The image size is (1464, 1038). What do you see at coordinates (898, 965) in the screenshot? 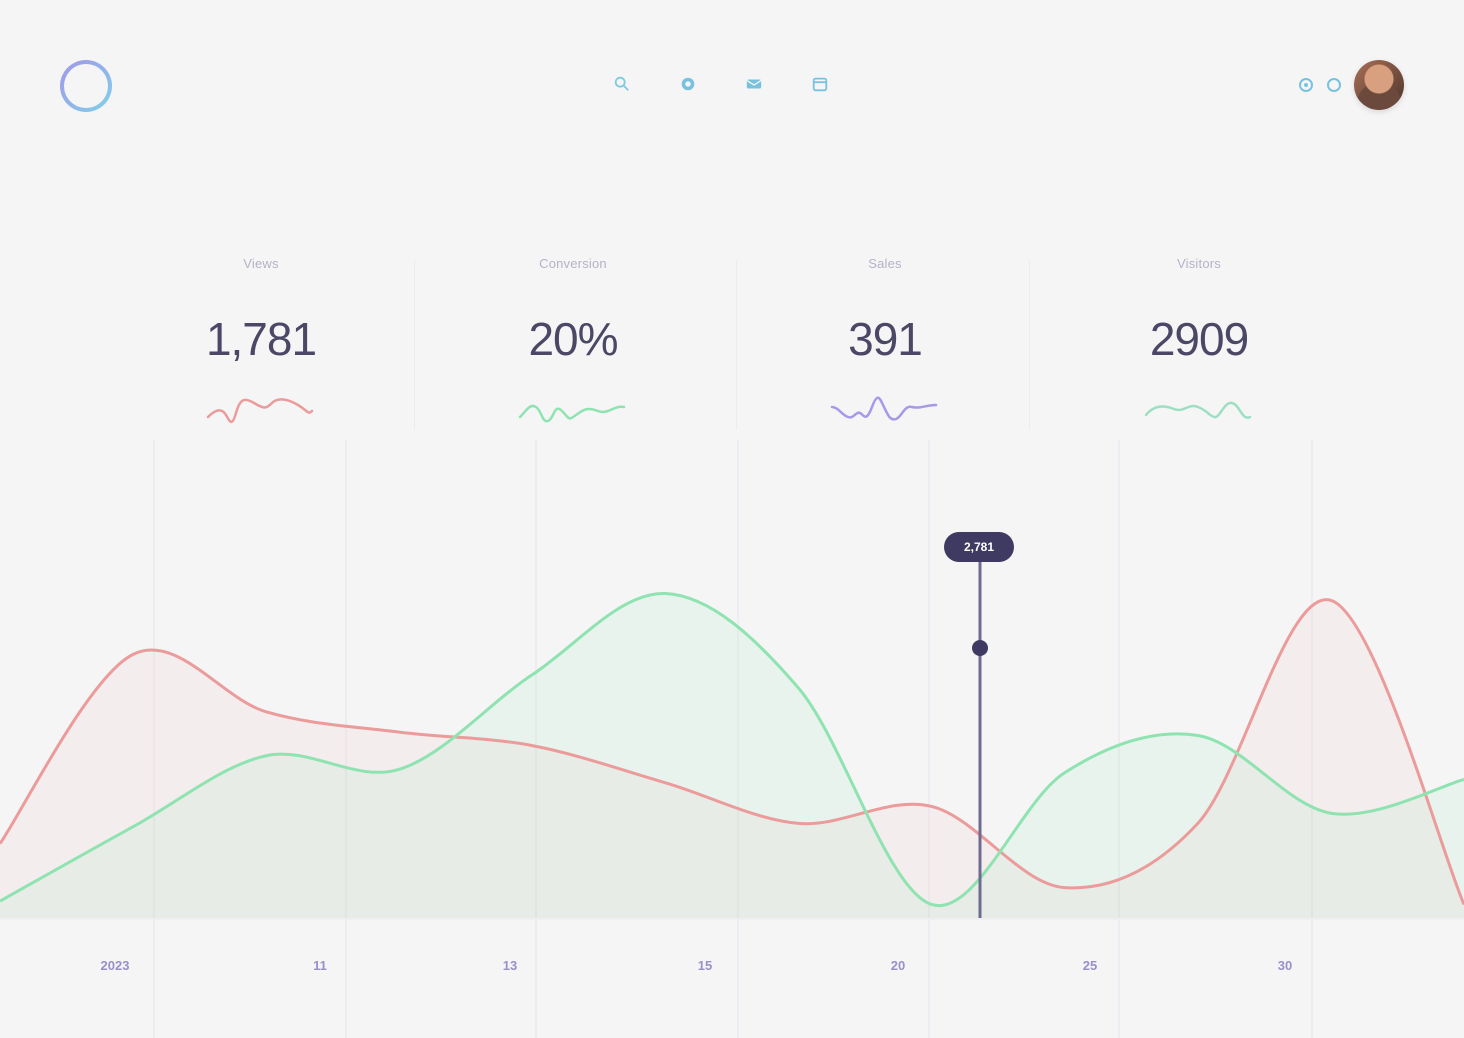
I see `x-tick-label: 20` at bounding box center [898, 965].